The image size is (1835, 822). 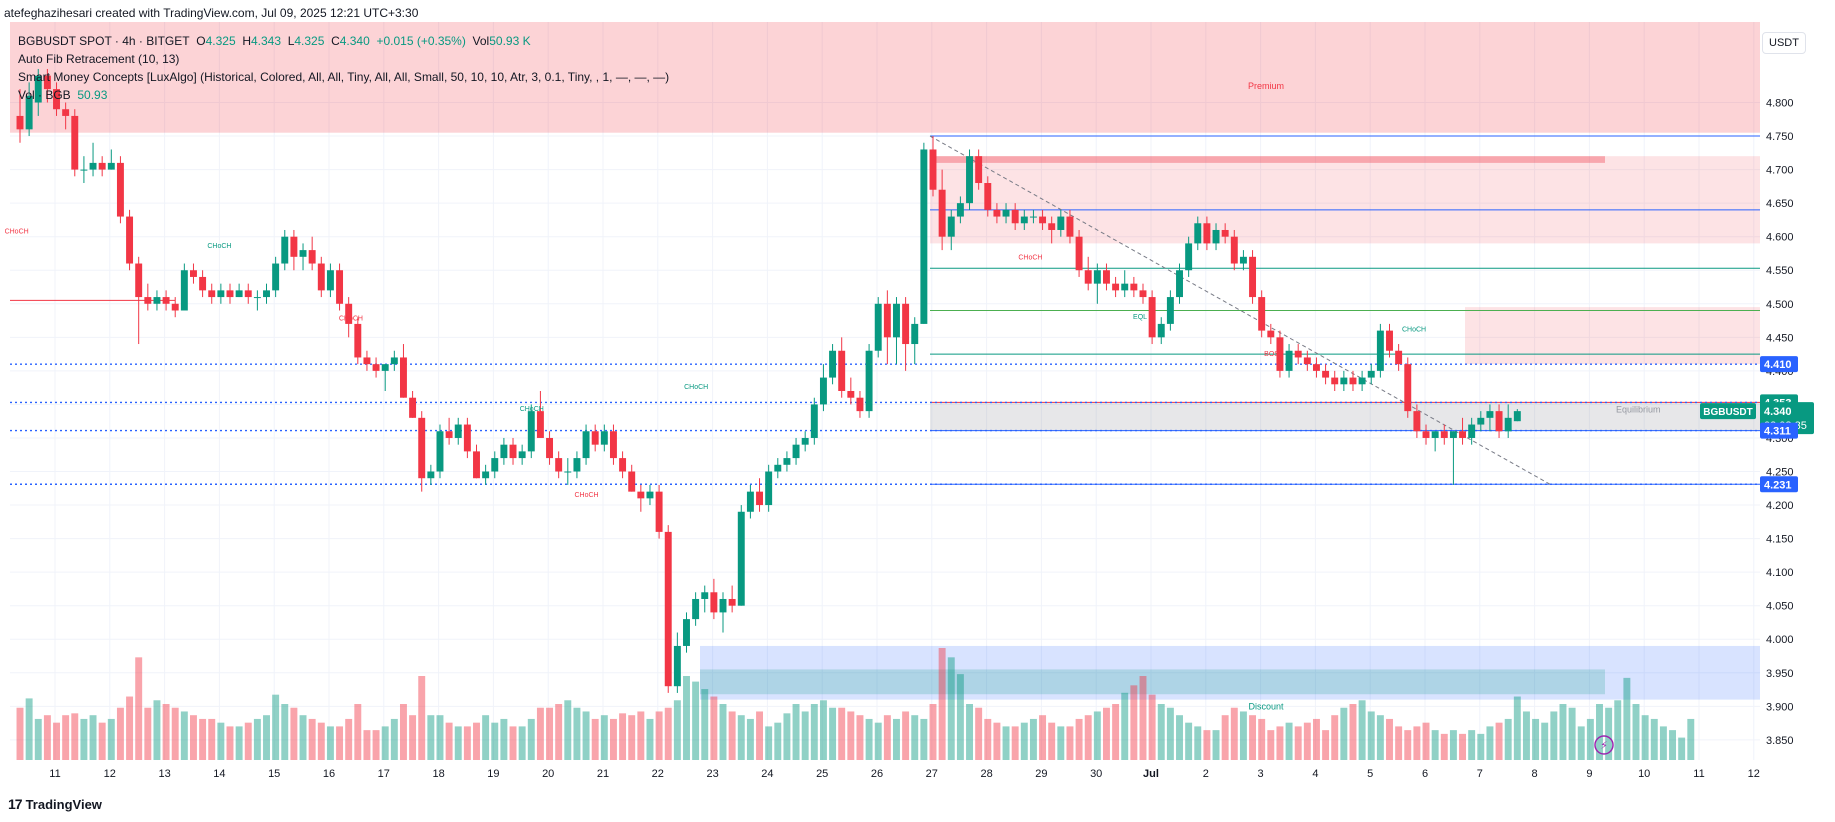 What do you see at coordinates (343, 95) in the screenshot?
I see `legend-indicator-vol: Vol · BGB 50.93` at bounding box center [343, 95].